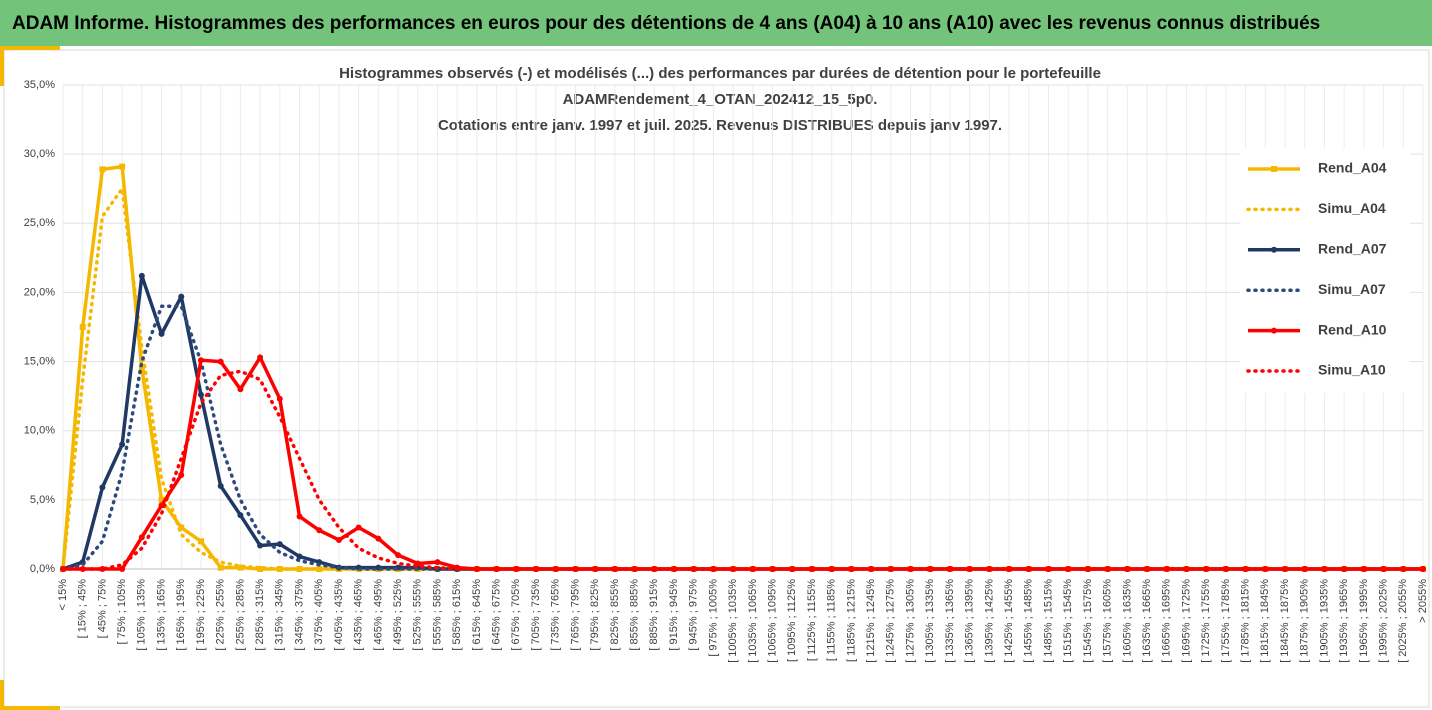 The image size is (1432, 710). What do you see at coordinates (989, 621) in the screenshot?
I see `x-tick-label: [ 1395% ; 1425%` at bounding box center [989, 621].